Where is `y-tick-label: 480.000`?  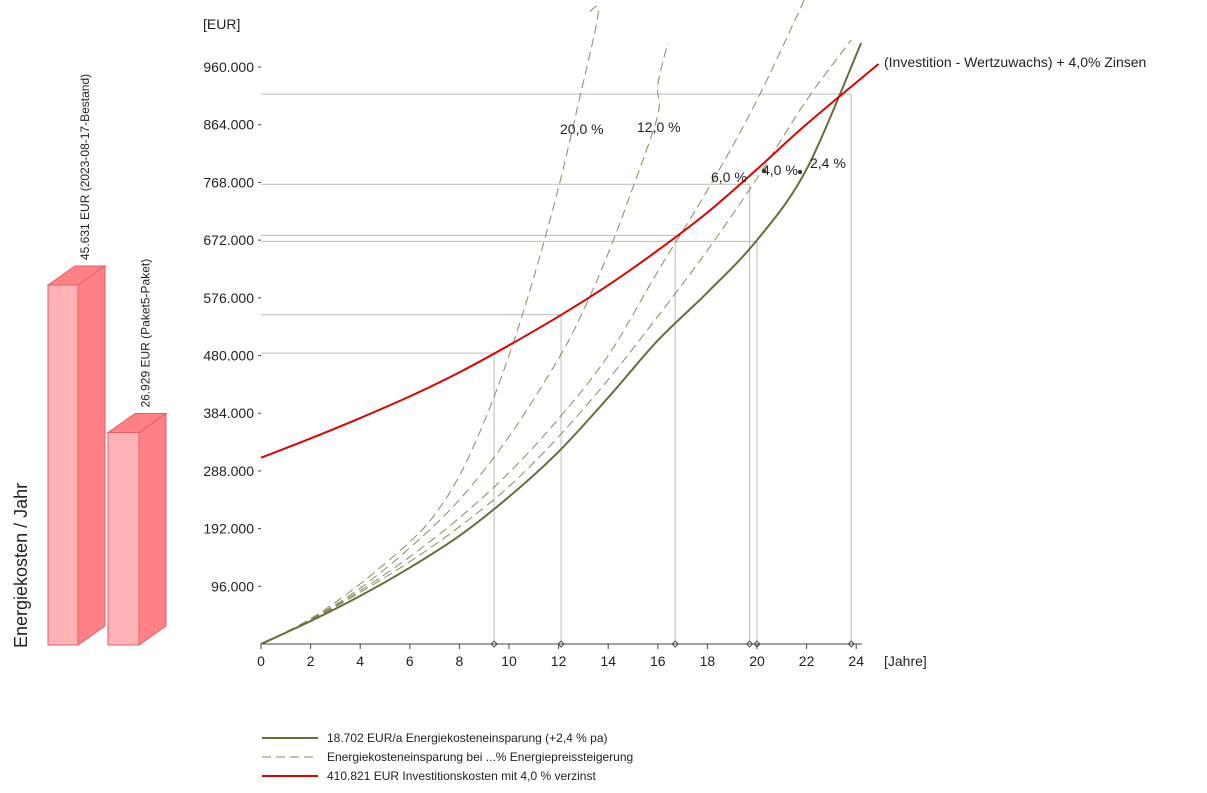
y-tick-label: 480.000 is located at coordinates (228, 356).